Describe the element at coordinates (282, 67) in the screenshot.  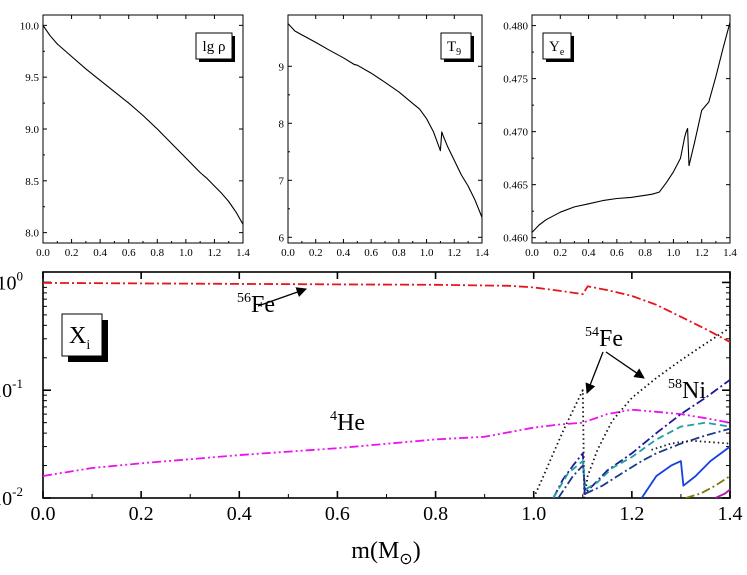
I see `y-tick-label: 9` at that location.